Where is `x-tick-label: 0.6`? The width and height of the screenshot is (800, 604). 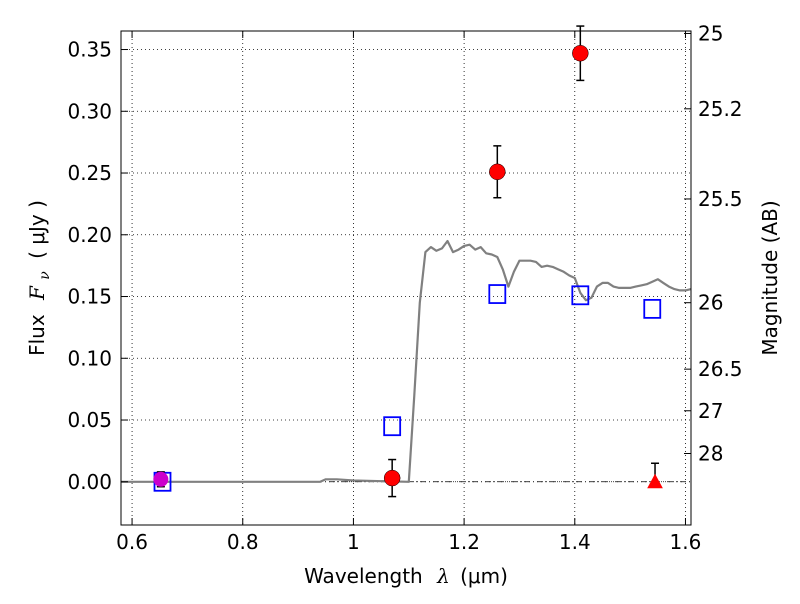 x-tick-label: 0.6 is located at coordinates (132, 542).